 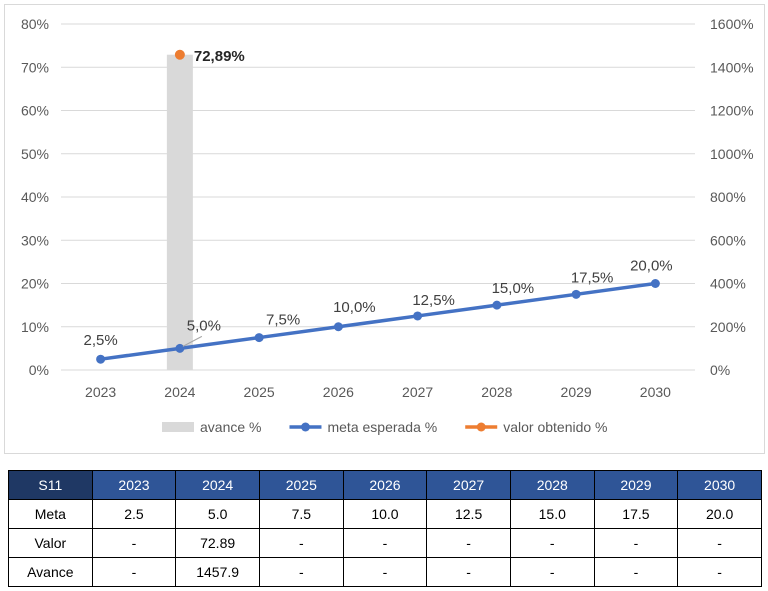 I want to click on table-cell: 20.0, so click(x=719, y=514).